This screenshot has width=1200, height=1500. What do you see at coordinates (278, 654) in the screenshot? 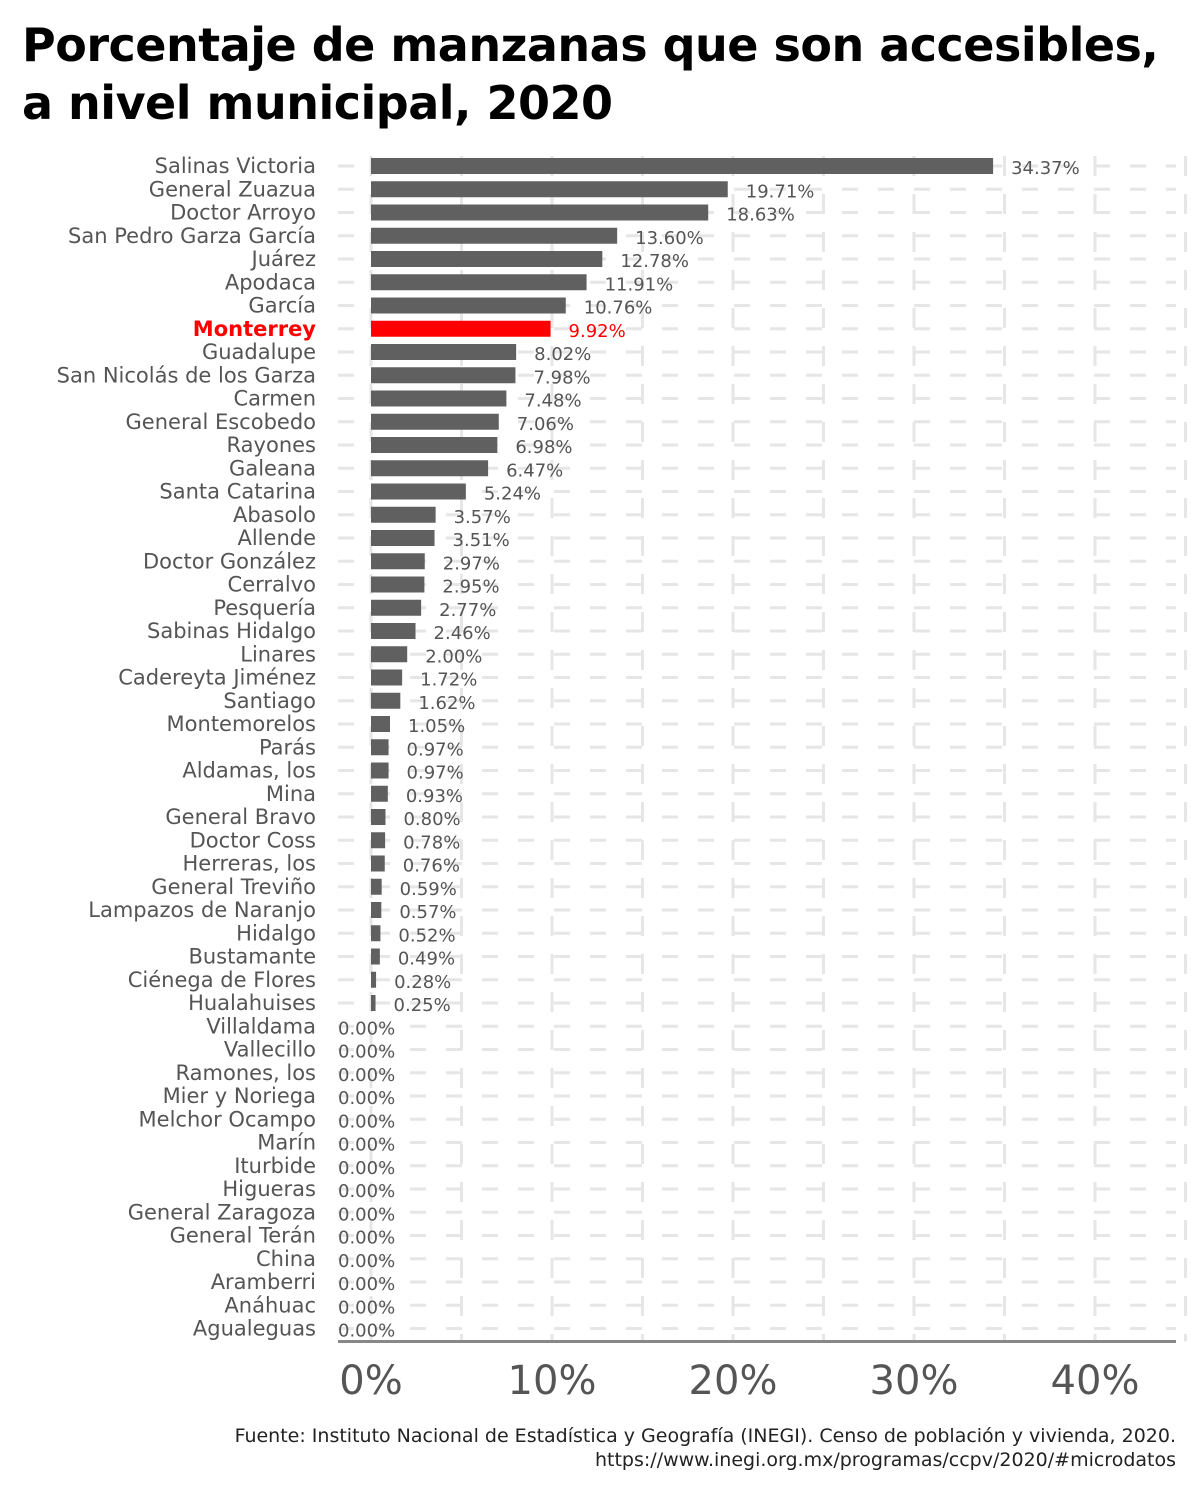
I see `category-label: Linares` at bounding box center [278, 654].